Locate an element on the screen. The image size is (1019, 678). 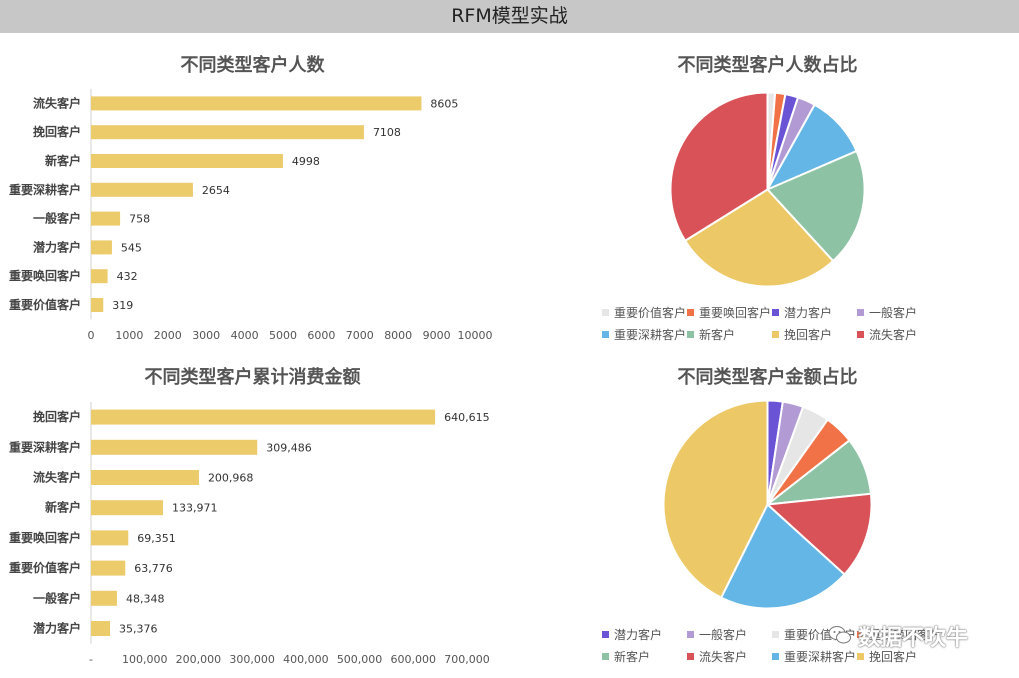
legend-item: 重要价值客户 is located at coordinates (644, 312).